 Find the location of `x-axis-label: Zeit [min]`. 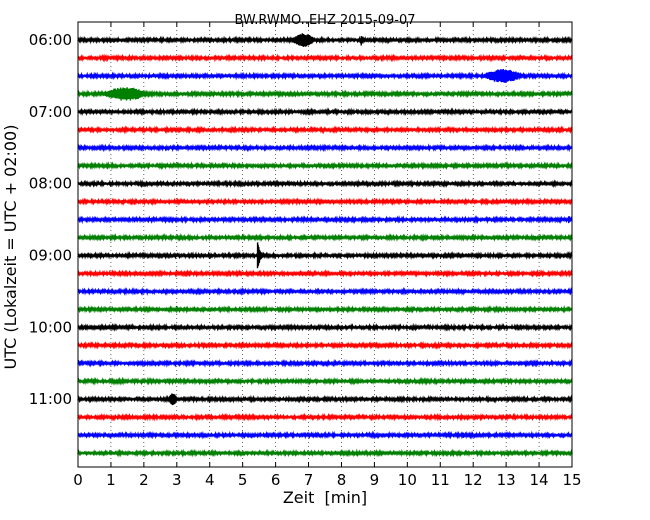

x-axis-label: Zeit [min] is located at coordinates (325, 497).